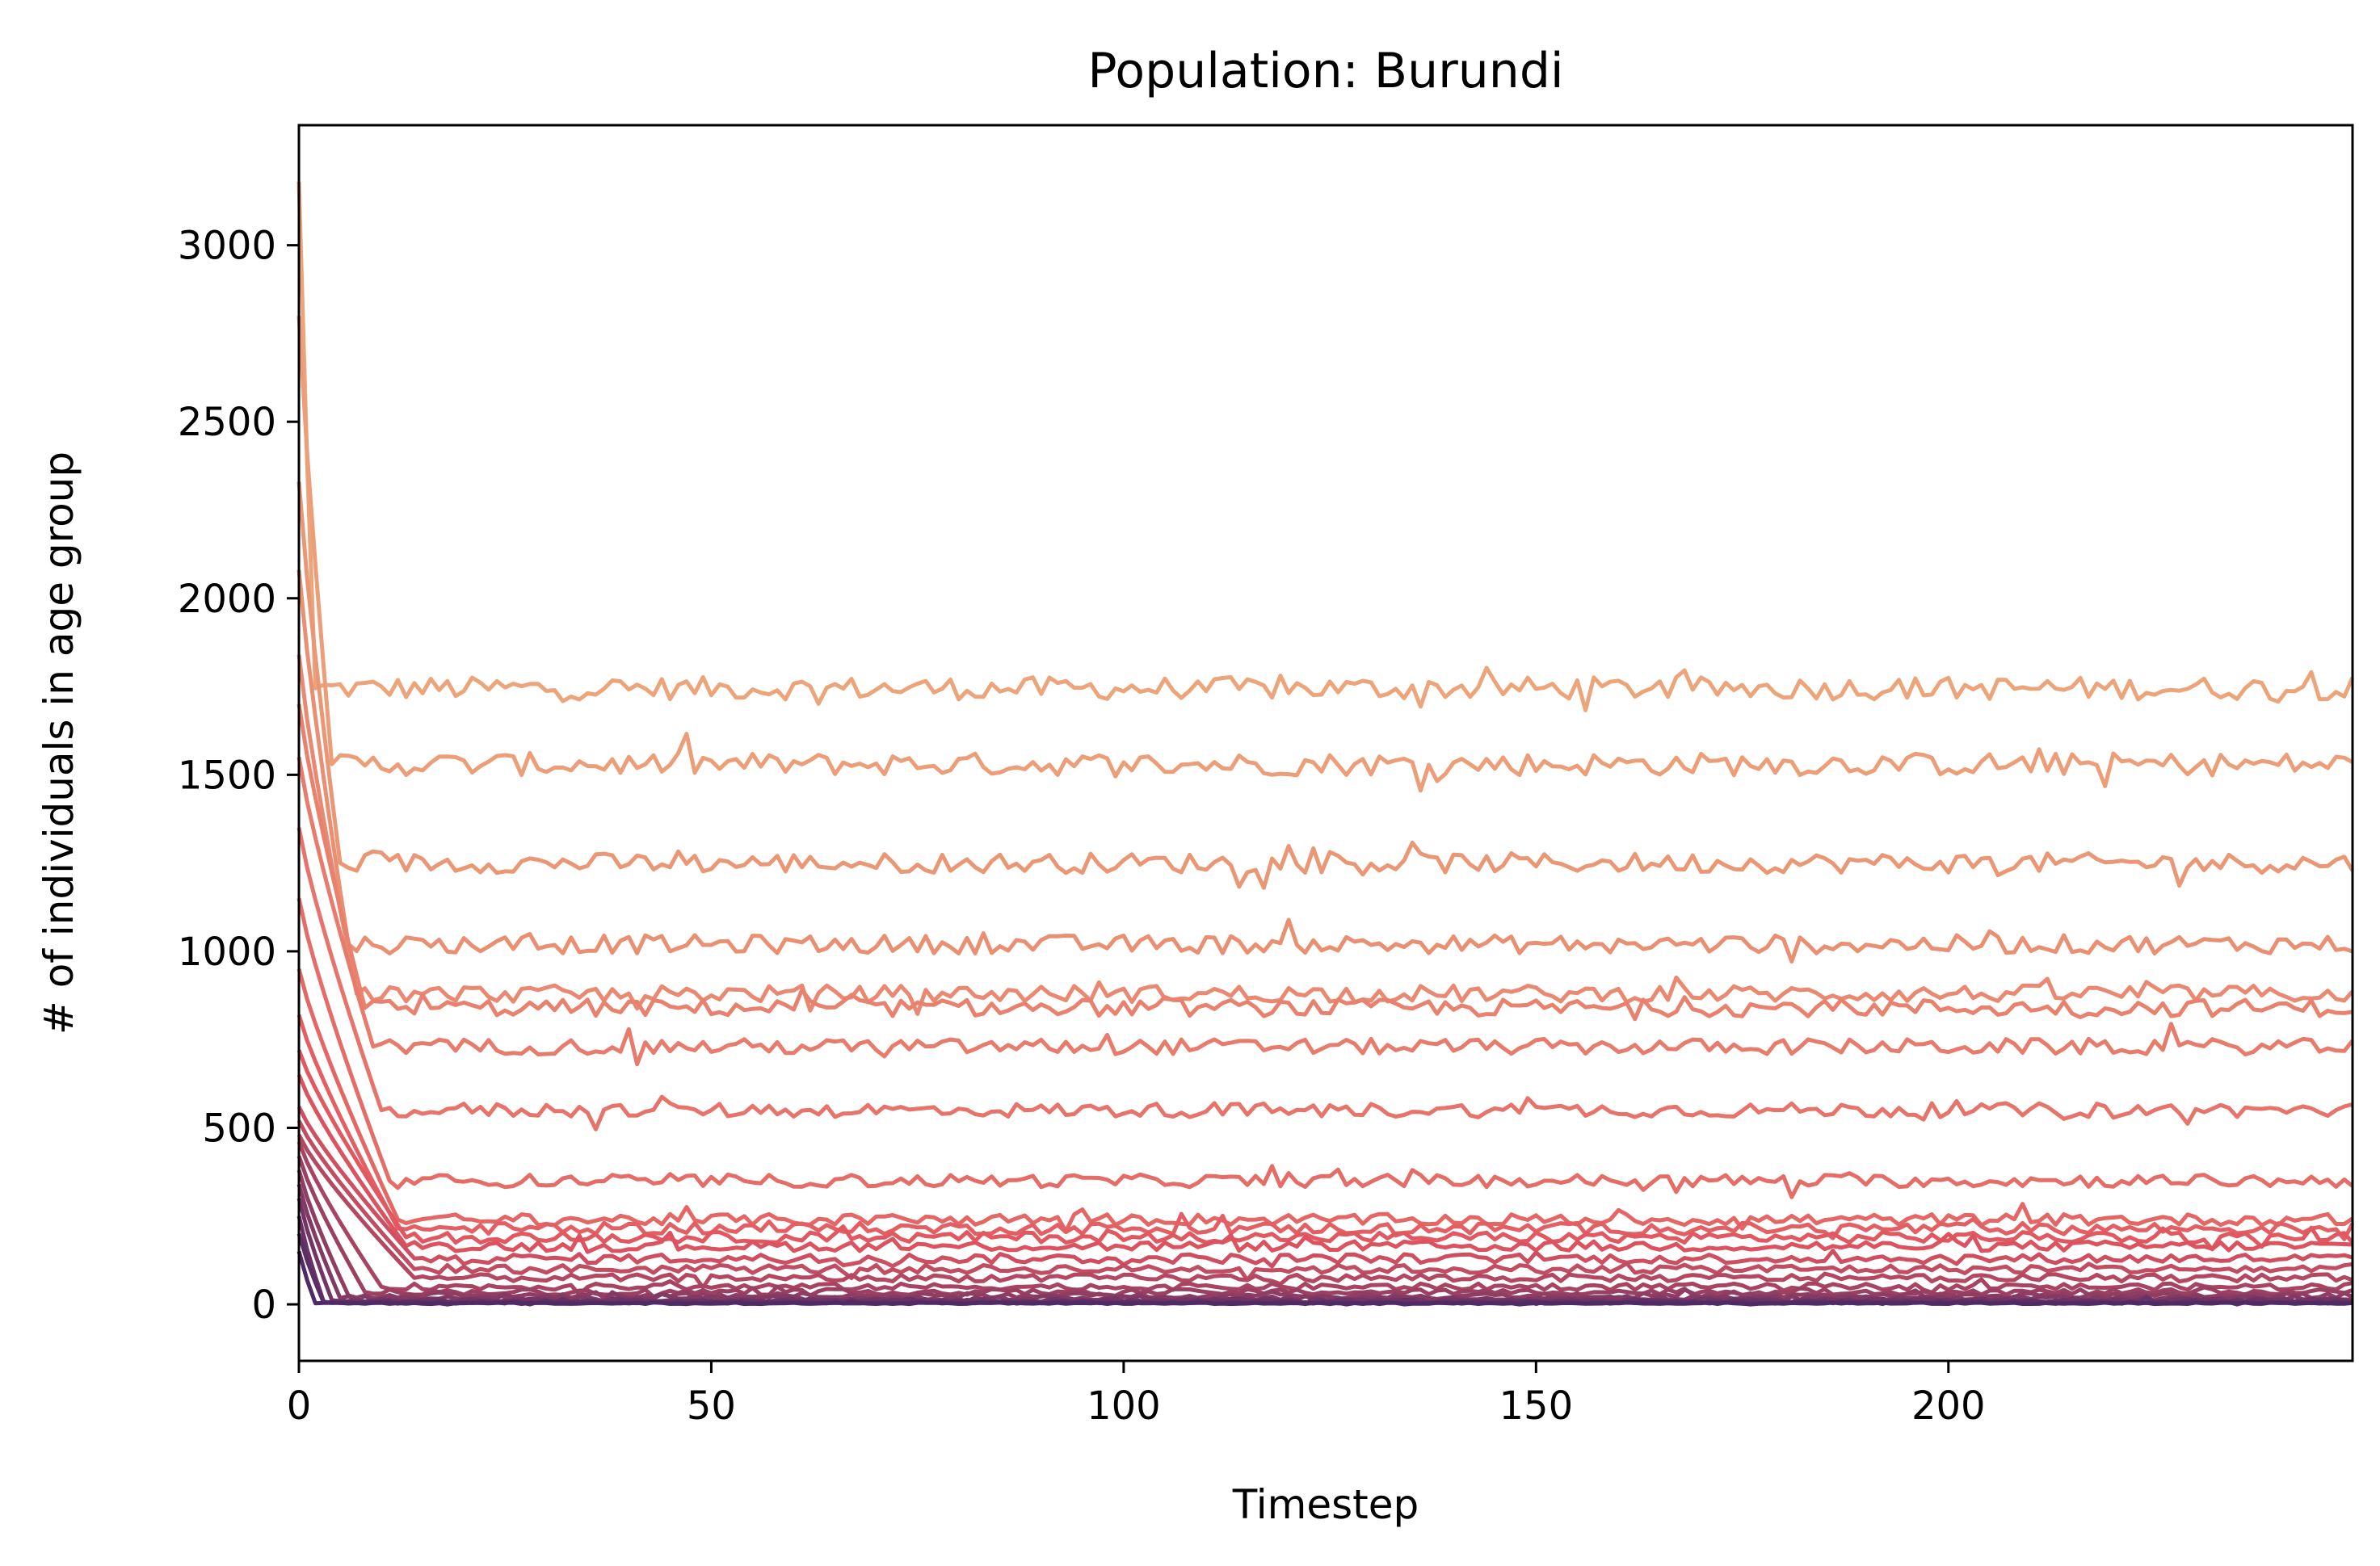 Image resolution: width=2380 pixels, height=1566 pixels. Describe the element at coordinates (712, 1406) in the screenshot. I see `x-tick-label: 50` at that location.